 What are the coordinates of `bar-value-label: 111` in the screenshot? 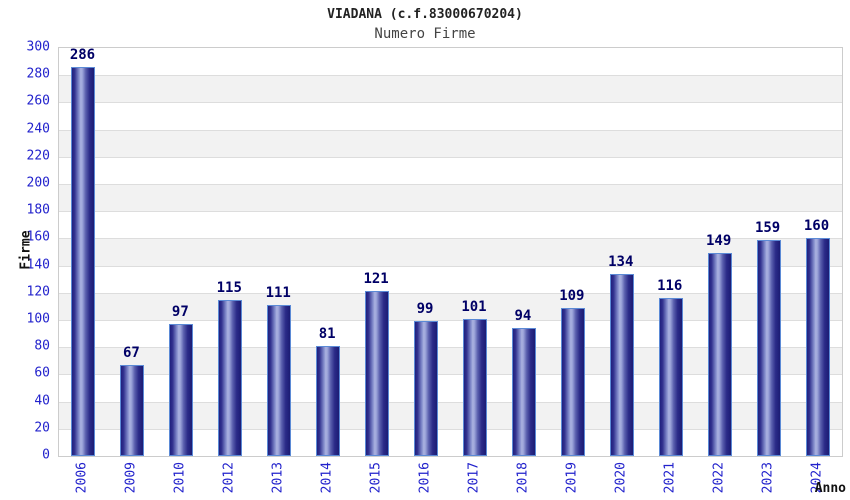 It's located at (278, 293).